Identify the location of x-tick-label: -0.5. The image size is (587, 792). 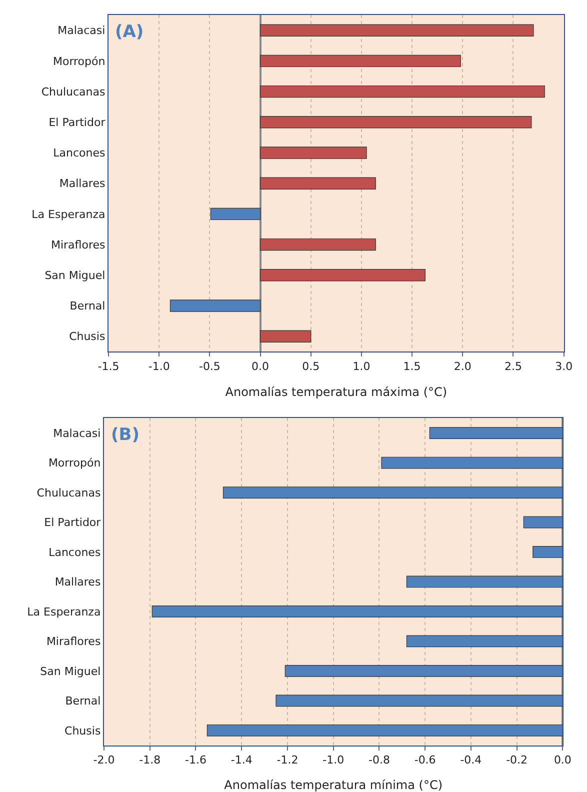
(209, 366).